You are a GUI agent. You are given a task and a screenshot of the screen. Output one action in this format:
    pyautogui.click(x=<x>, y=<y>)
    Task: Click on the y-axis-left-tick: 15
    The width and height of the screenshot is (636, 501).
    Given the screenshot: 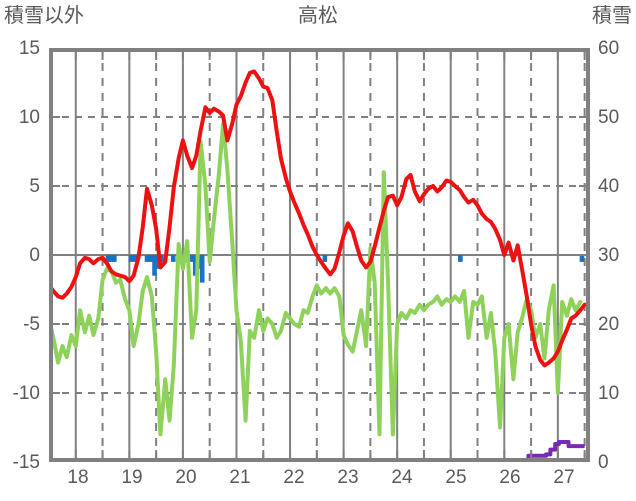 What is the action you would take?
    pyautogui.click(x=29, y=48)
    